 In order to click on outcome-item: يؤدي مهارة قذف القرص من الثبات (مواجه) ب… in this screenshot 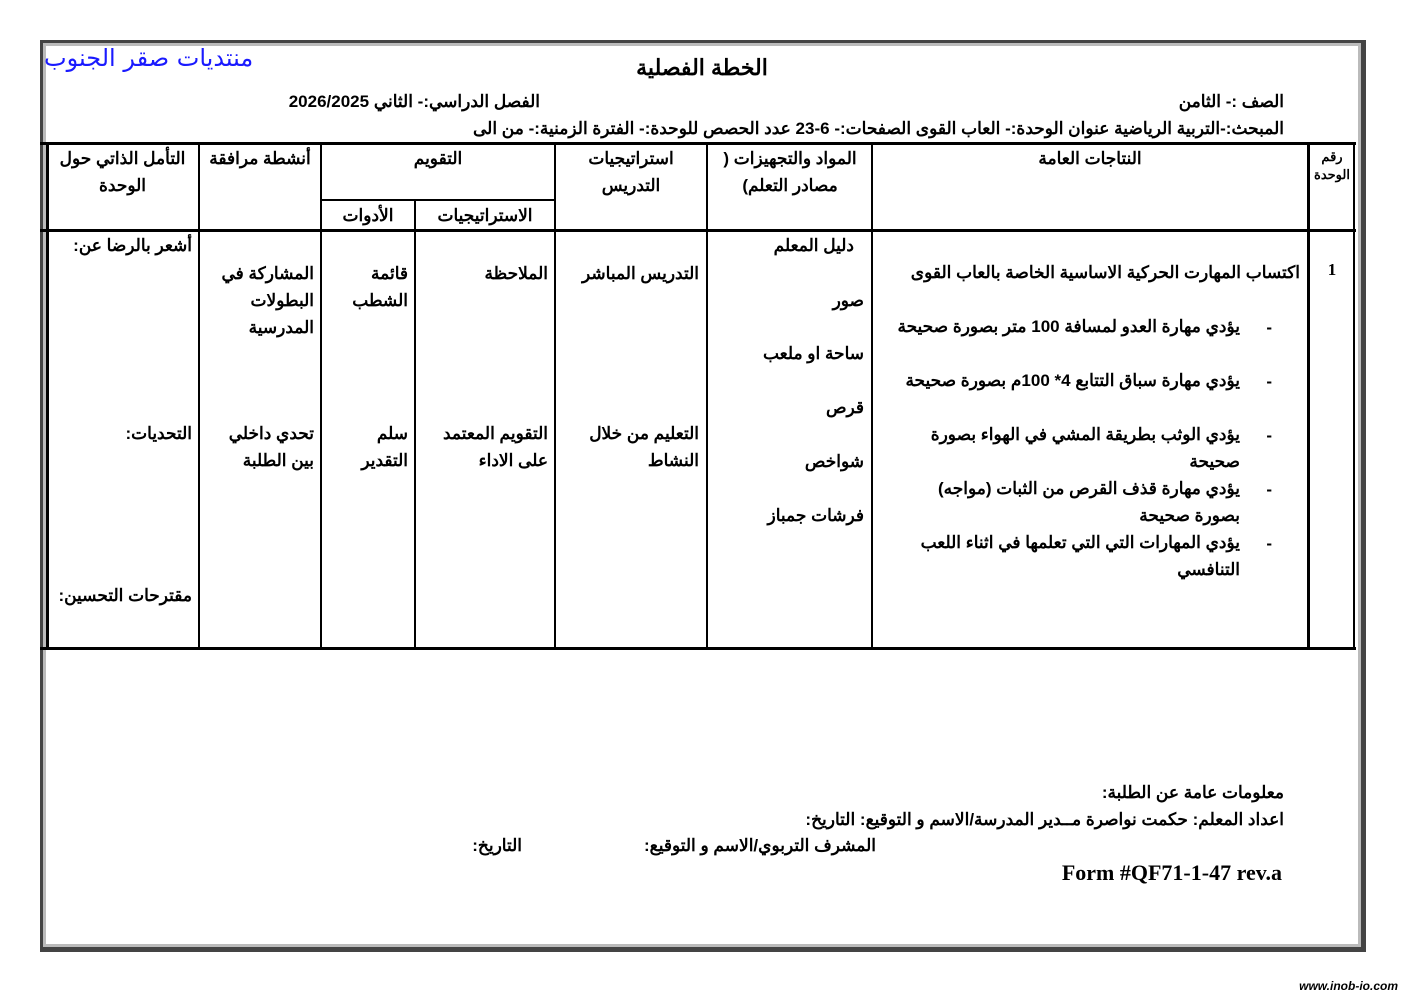, I will do `click(1088, 502)`.